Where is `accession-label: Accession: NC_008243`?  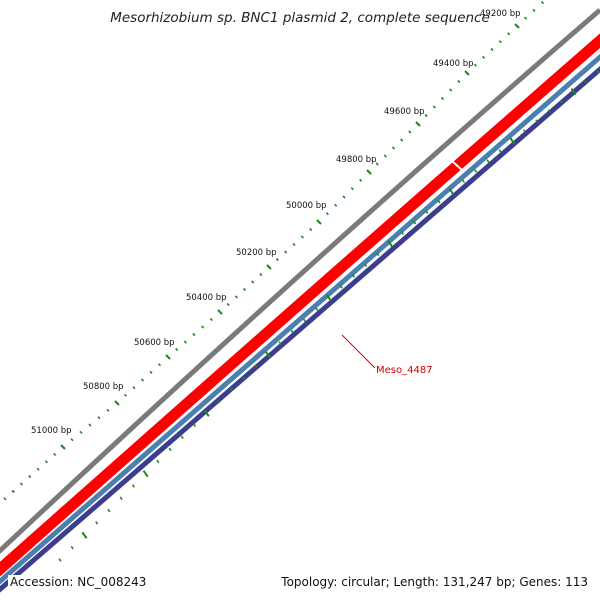 accession-label: Accession: NC_008243 is located at coordinates (78, 582).